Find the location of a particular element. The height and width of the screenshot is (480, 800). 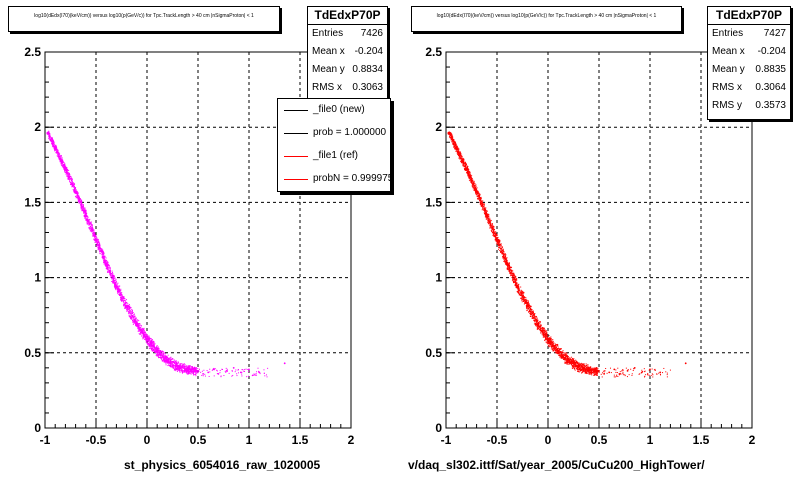

right-x-tick-label: 0.5 is located at coordinates (599, 440).